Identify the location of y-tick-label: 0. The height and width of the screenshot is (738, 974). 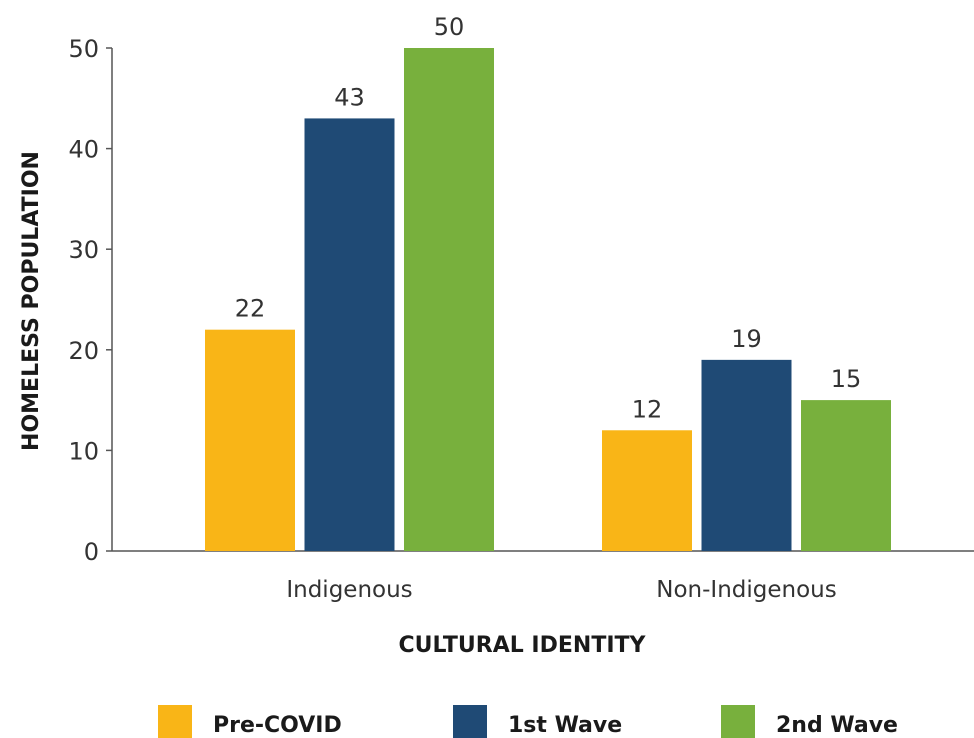
(91, 552).